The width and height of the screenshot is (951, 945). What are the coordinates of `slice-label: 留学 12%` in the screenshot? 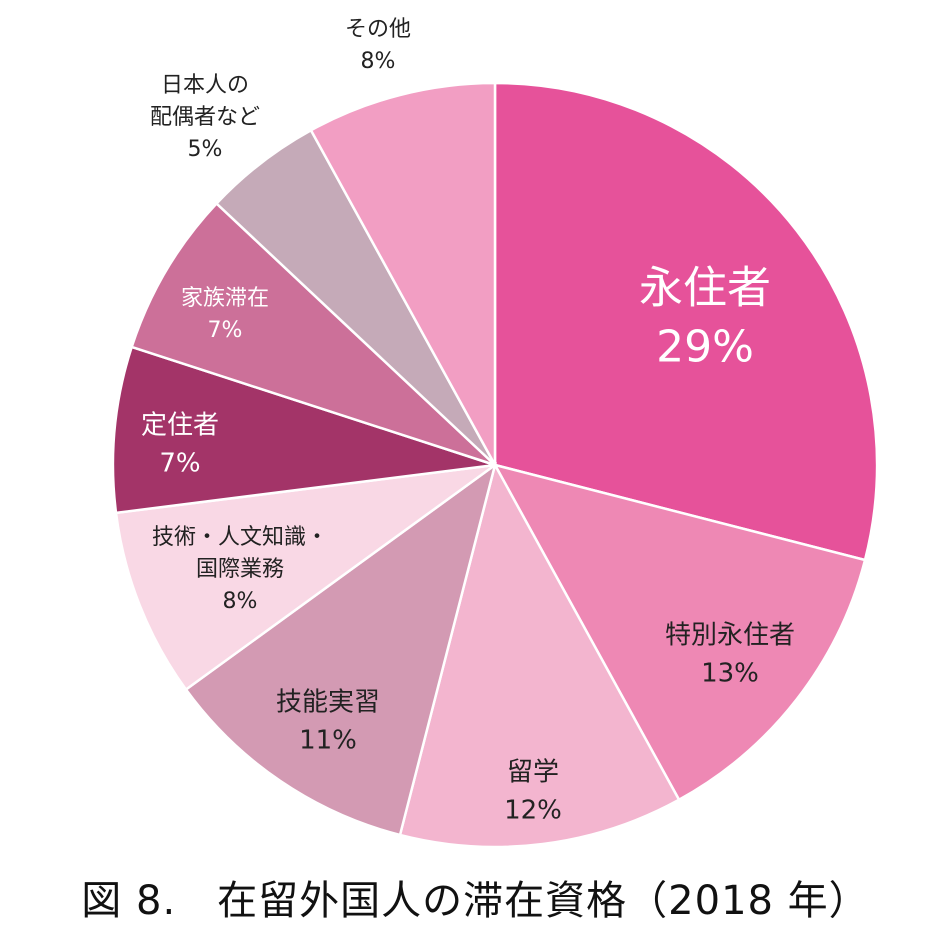 It's located at (533, 791).